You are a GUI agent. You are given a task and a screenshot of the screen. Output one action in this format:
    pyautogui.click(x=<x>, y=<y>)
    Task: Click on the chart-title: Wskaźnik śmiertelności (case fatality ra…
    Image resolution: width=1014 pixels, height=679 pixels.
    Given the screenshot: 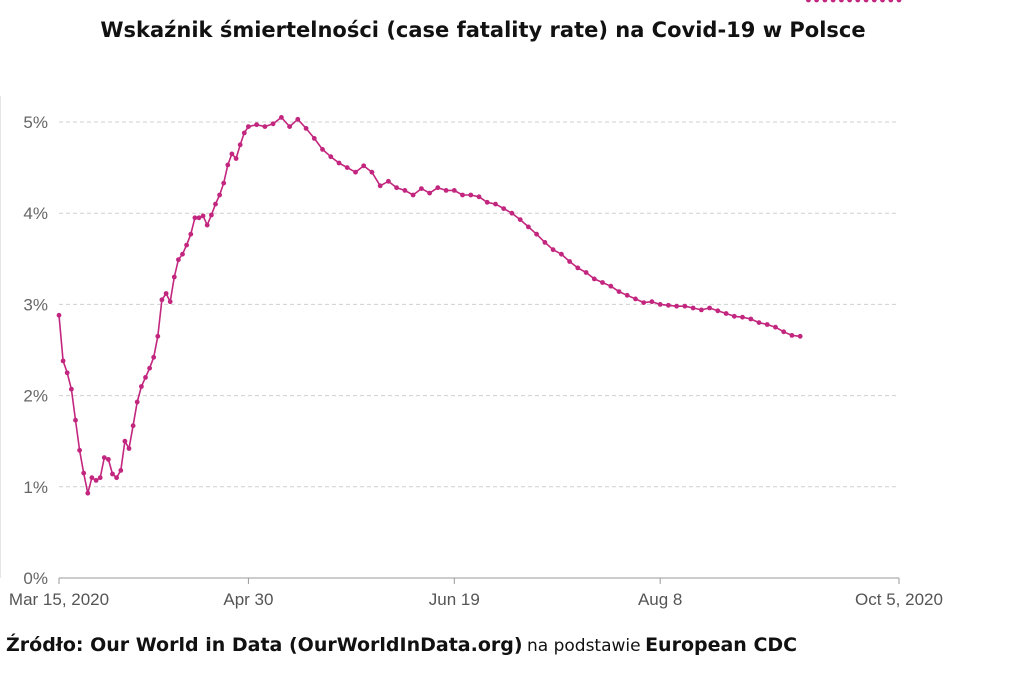 What is the action you would take?
    pyautogui.click(x=483, y=30)
    